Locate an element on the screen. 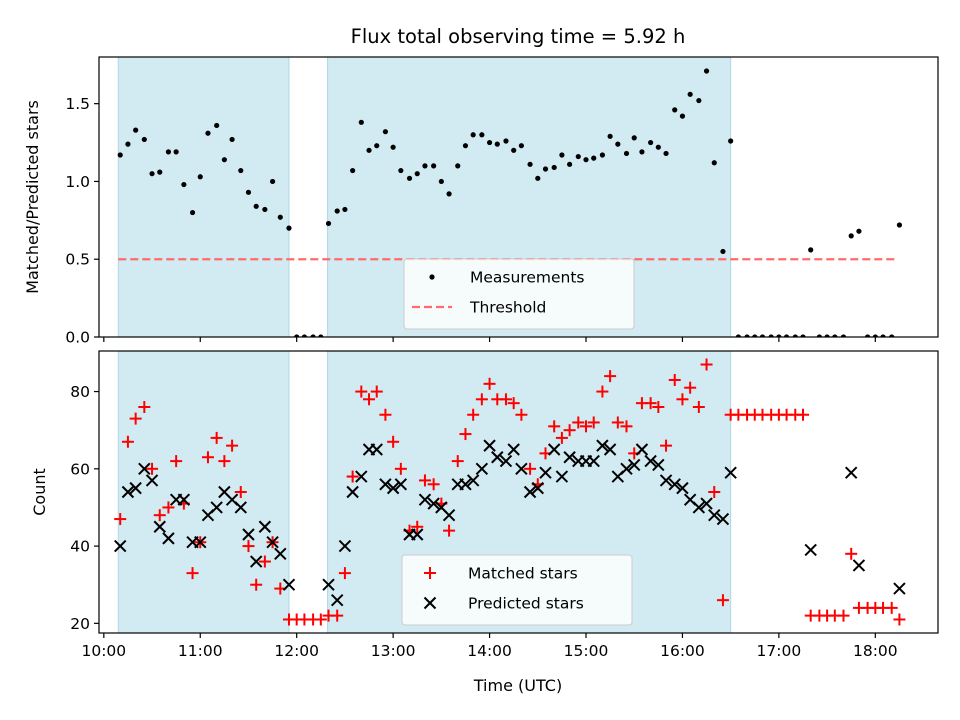  bottom-legend-entry-2: Predicted stars is located at coordinates (503, 604).